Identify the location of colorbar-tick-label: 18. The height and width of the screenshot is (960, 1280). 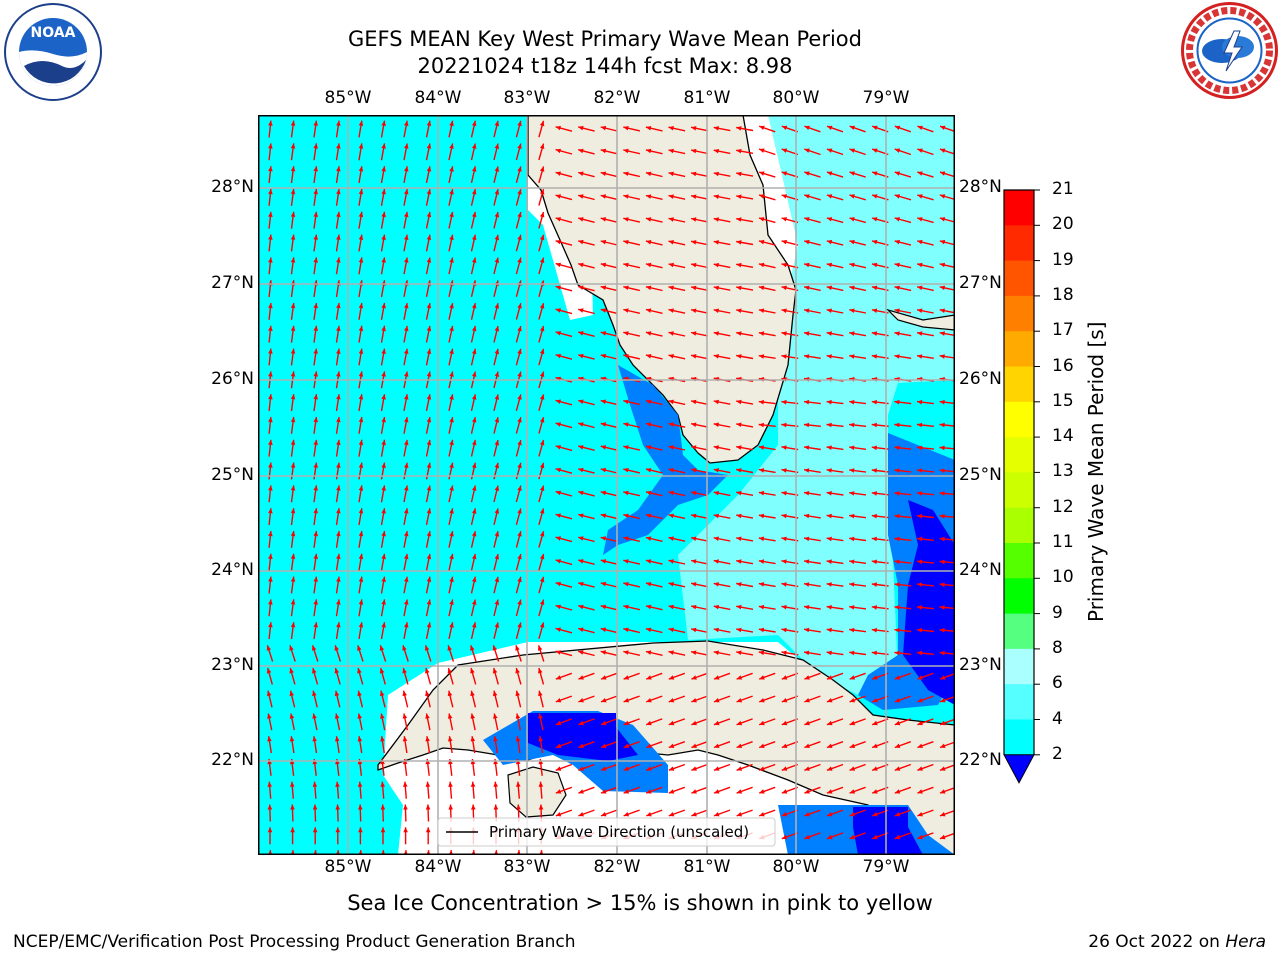
(1063, 294).